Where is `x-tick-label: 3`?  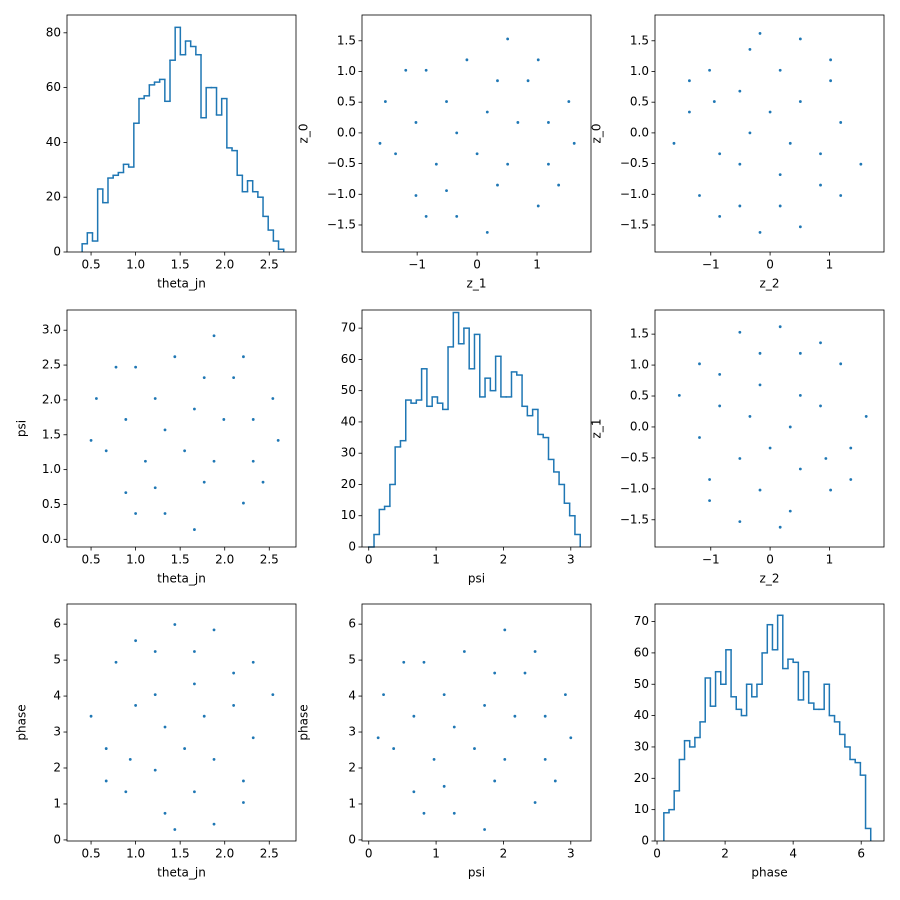
x-tick-label: 3 is located at coordinates (571, 560).